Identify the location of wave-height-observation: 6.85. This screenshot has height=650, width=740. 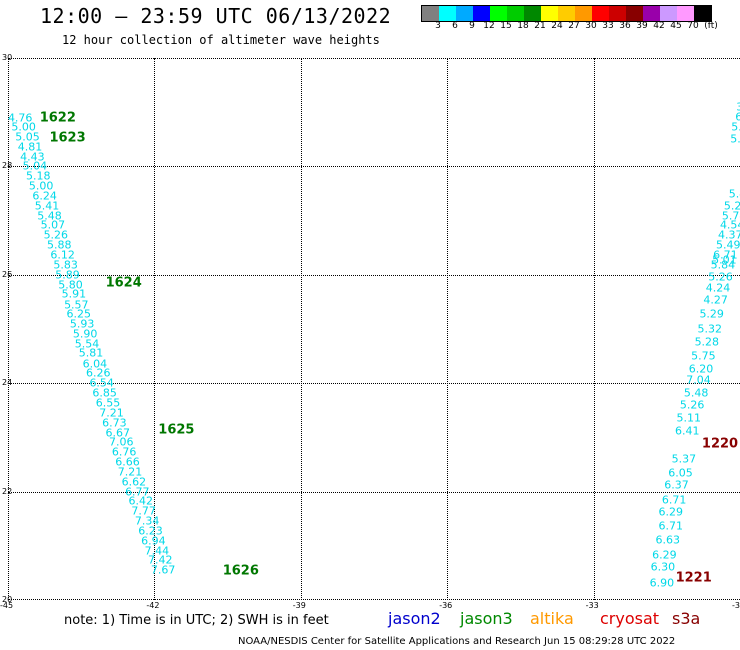
(104, 393).